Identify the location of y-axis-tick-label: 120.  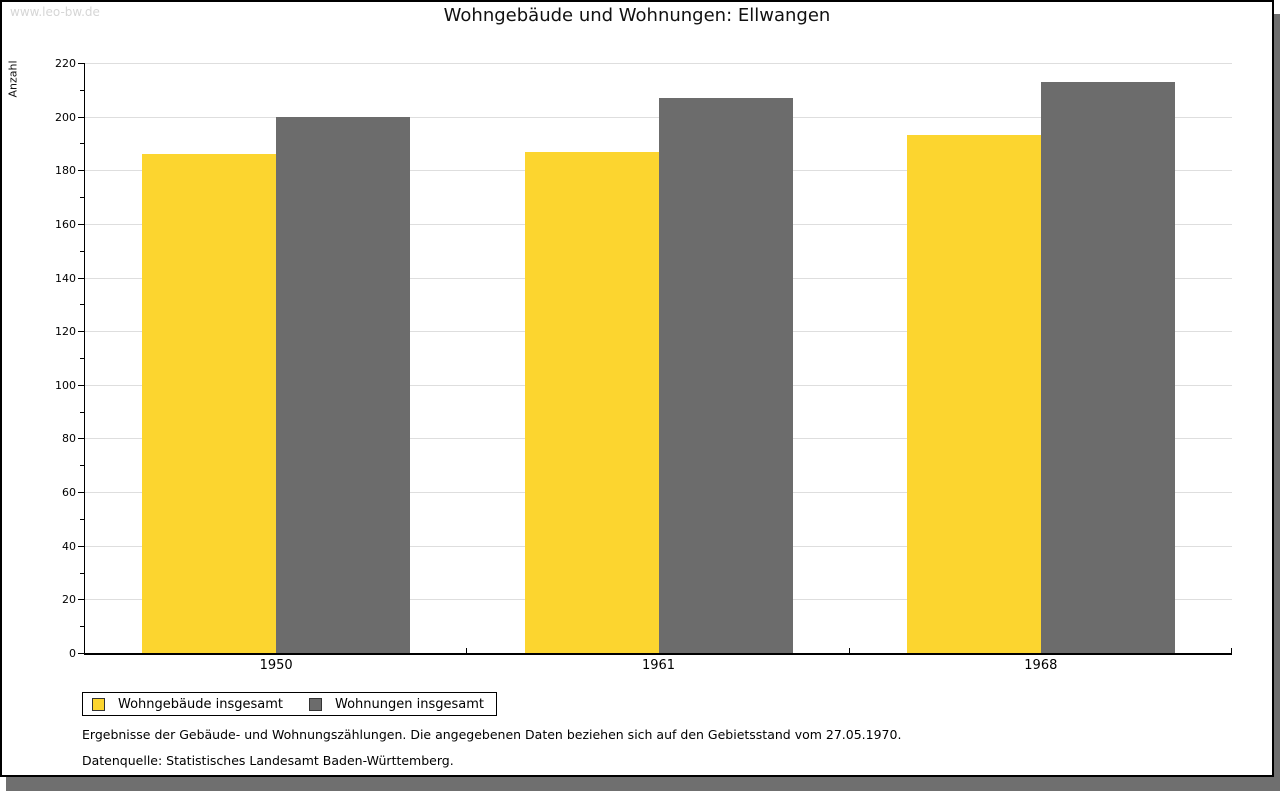
(65, 332).